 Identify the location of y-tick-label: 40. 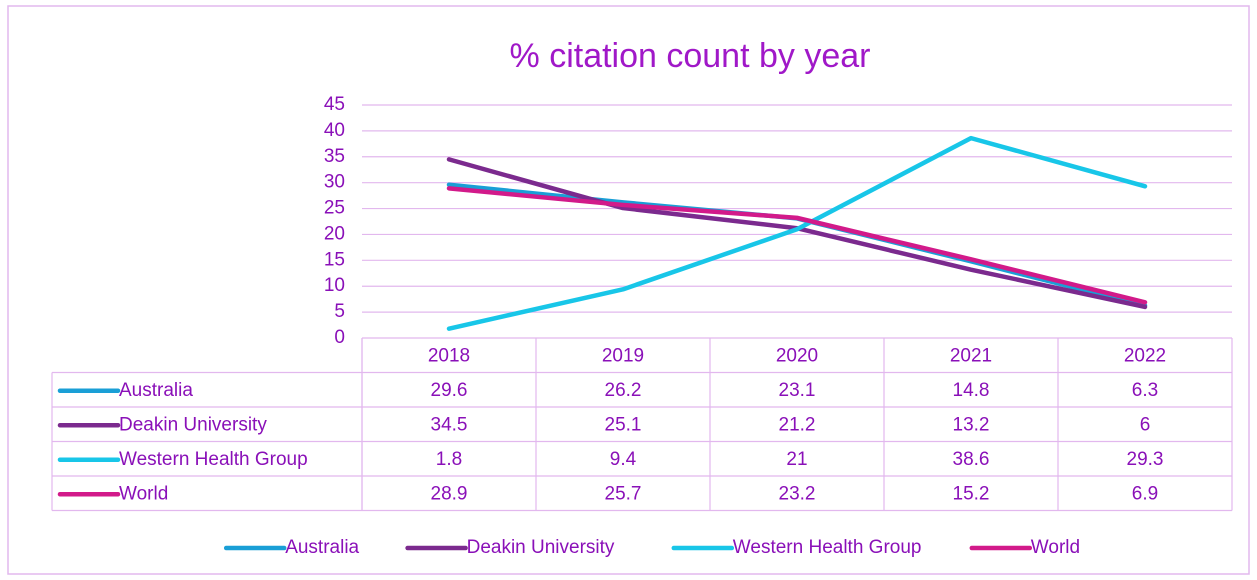
(334, 130).